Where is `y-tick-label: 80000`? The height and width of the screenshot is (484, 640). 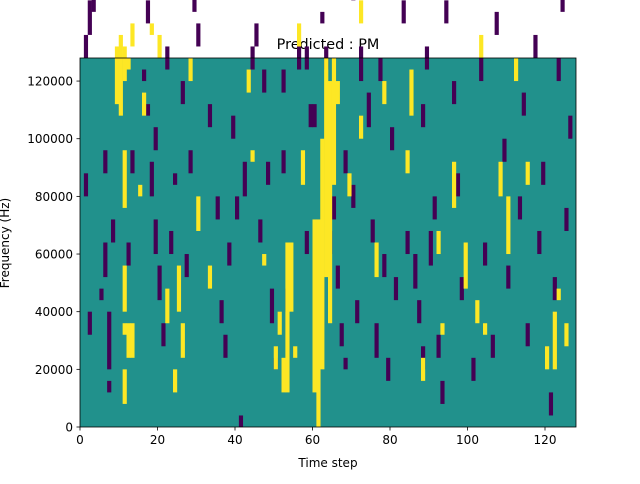 y-tick-label: 80000 is located at coordinates (54, 197).